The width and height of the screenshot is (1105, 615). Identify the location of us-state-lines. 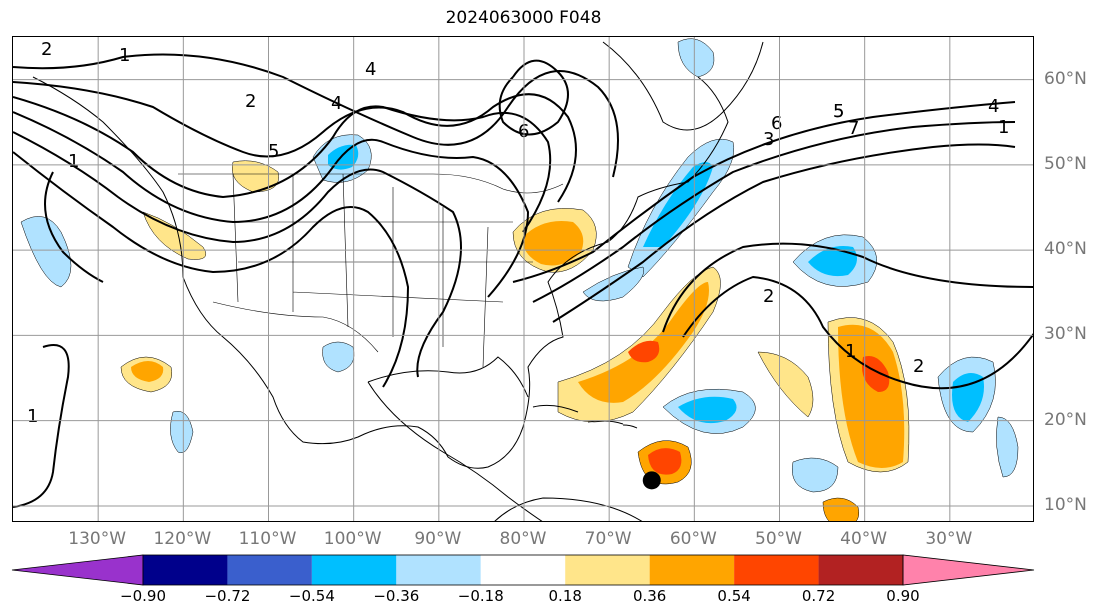
(382, 270).